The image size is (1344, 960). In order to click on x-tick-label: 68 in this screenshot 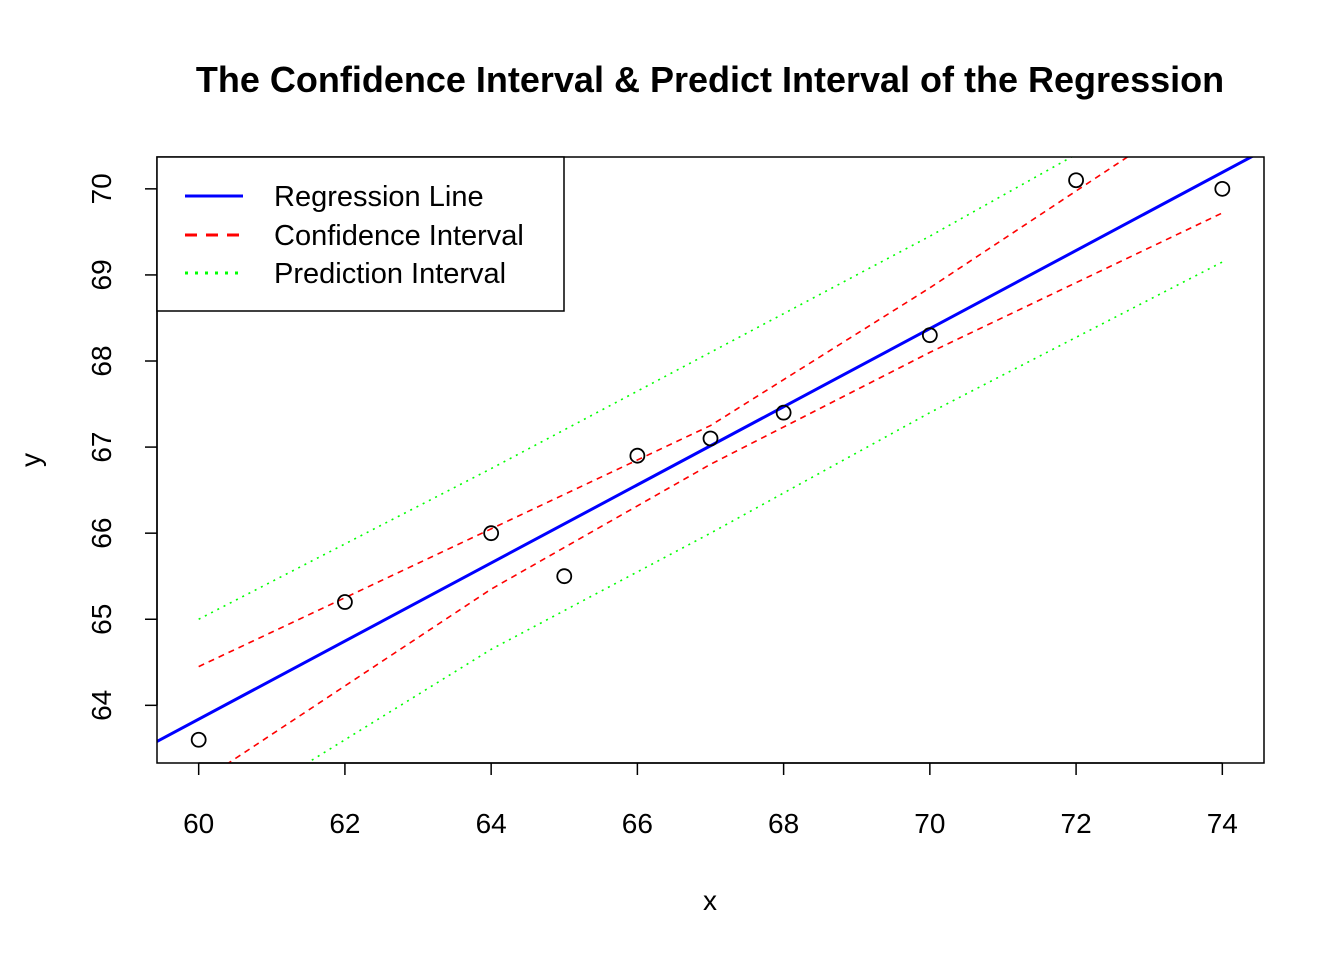, I will do `click(783, 823)`.